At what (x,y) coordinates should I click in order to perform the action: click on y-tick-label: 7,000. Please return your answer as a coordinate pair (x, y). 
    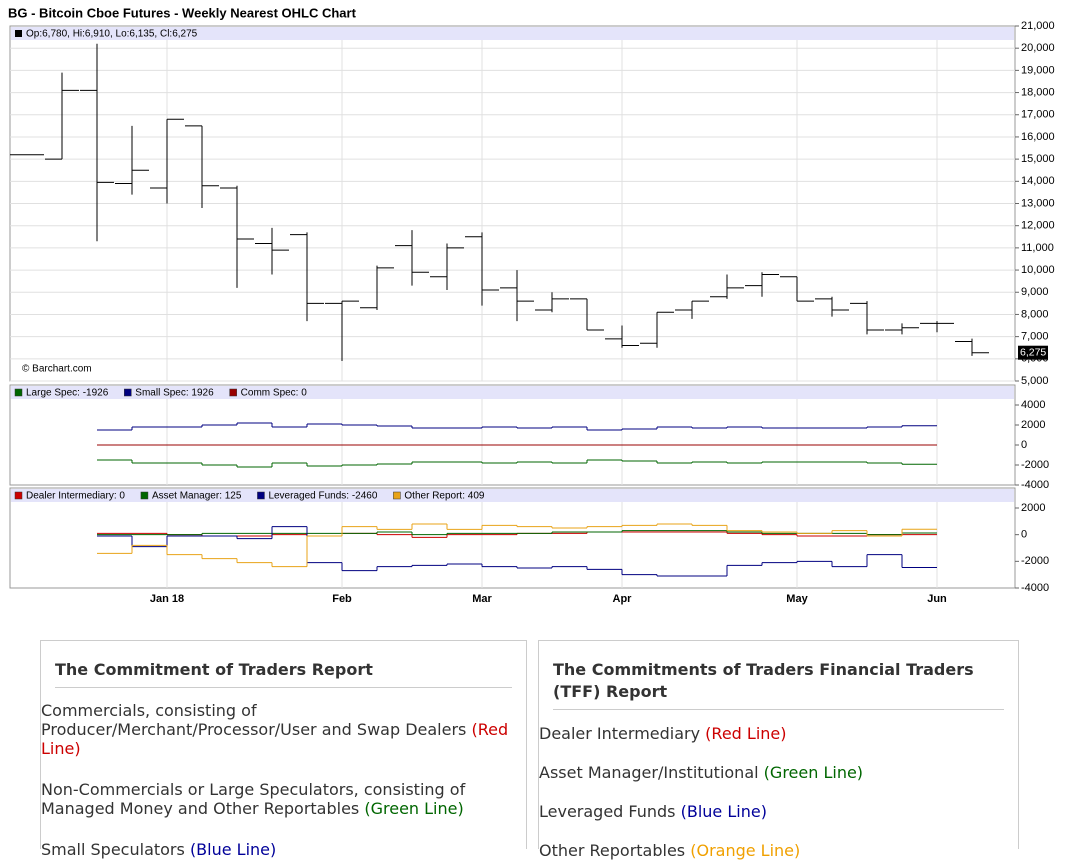
    Looking at the image, I should click on (1035, 337).